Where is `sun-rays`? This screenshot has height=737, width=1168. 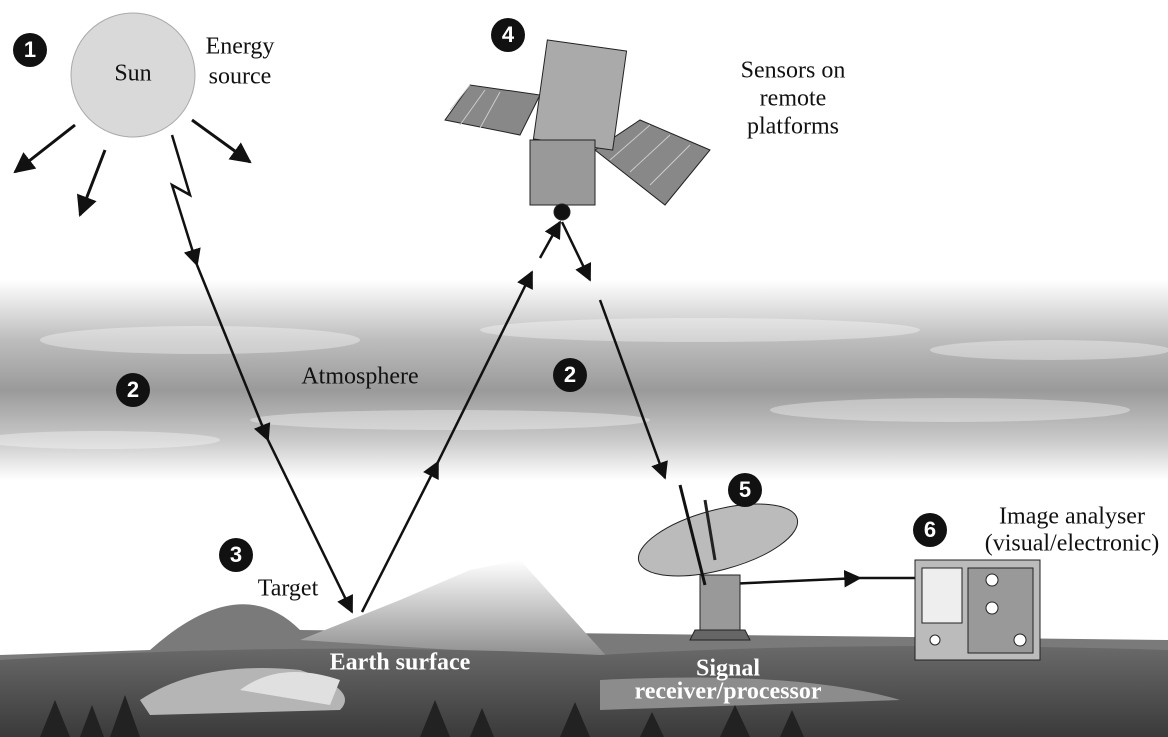 sun-rays is located at coordinates (132, 167).